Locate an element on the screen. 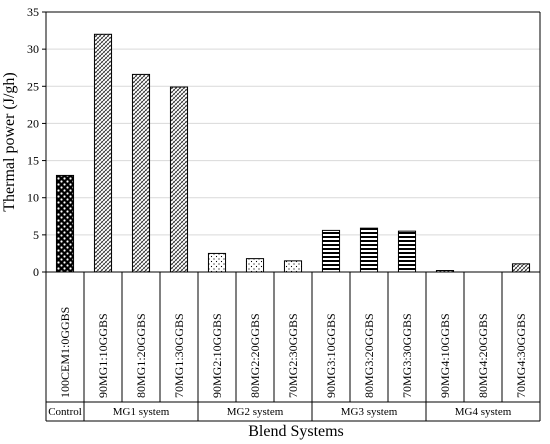 The height and width of the screenshot is (444, 550). y-tick-label: 35 is located at coordinates (33, 12).